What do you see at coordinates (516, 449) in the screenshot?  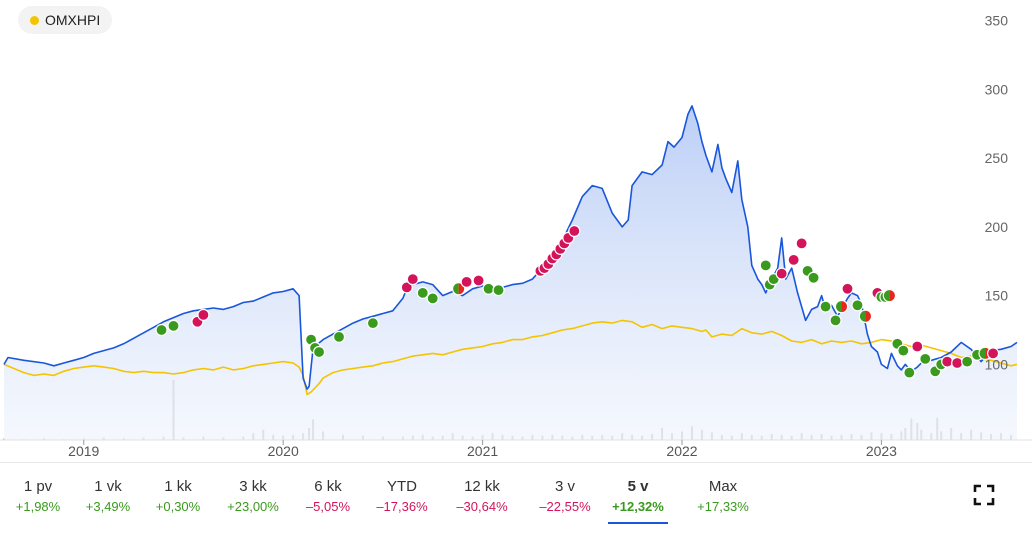 I see `x-axis: 2019 2020 2021 2022 2023` at bounding box center [516, 449].